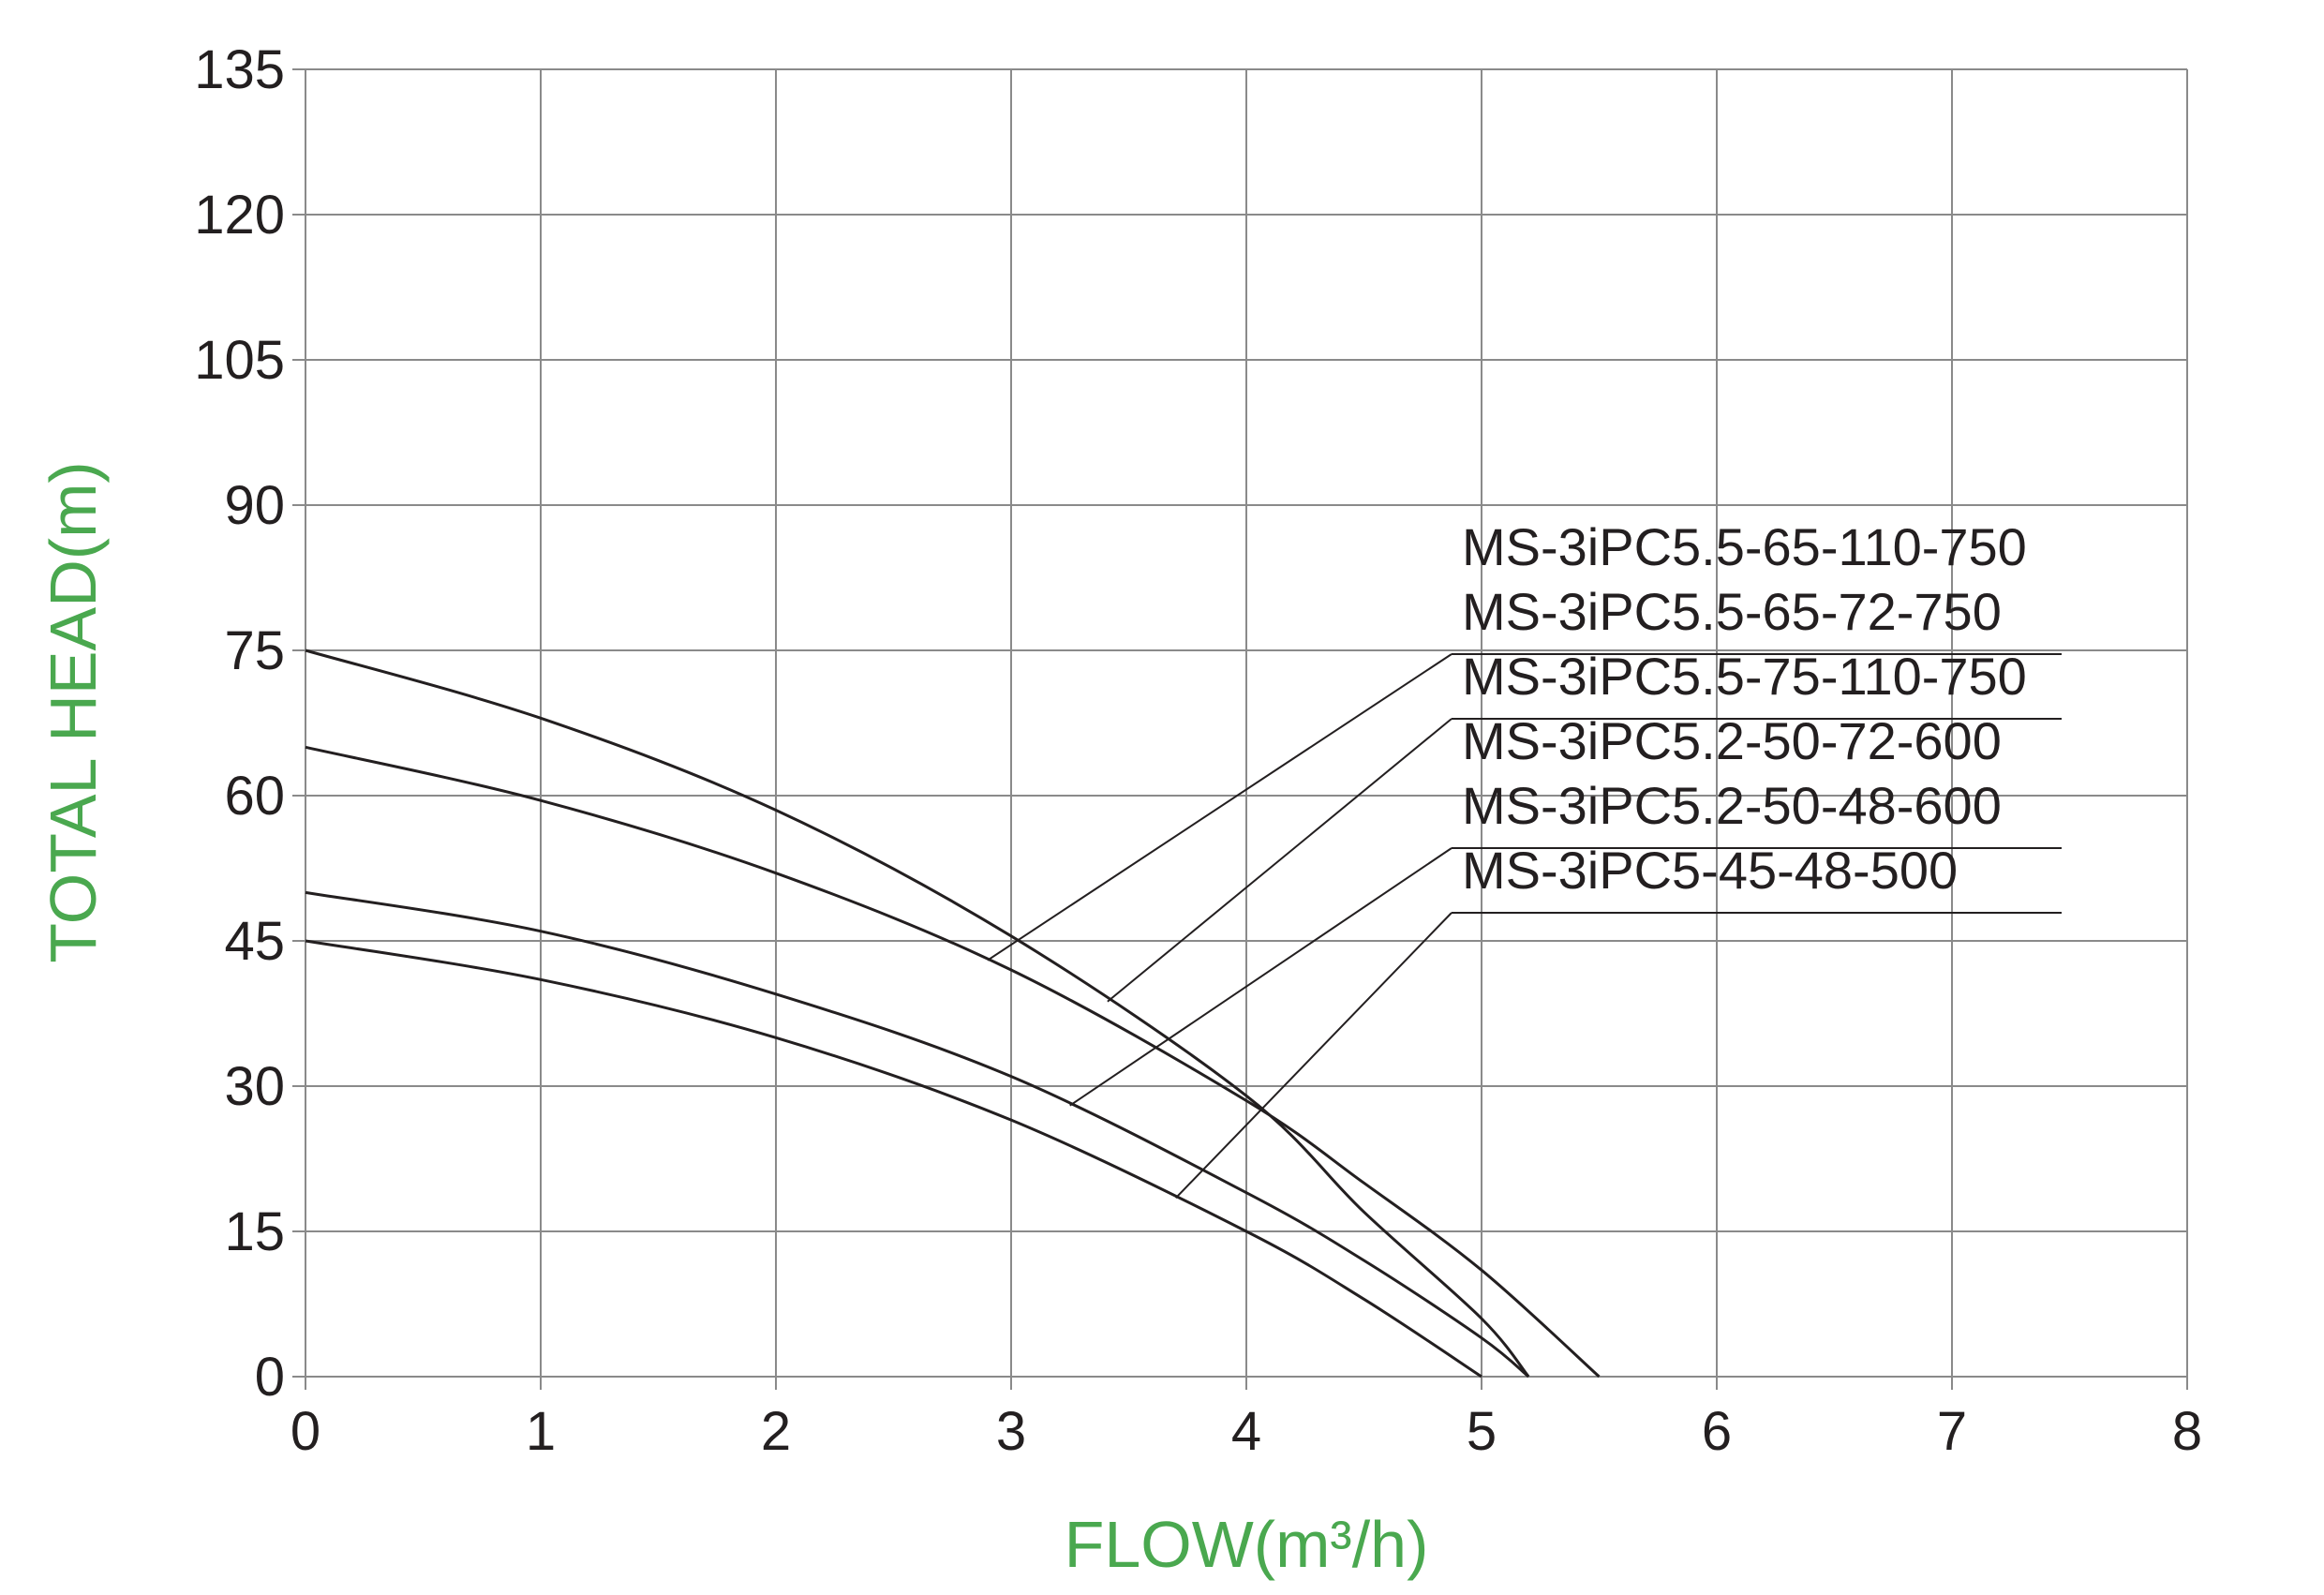  I want to click on y-tick-label: 15, so click(254, 1231).